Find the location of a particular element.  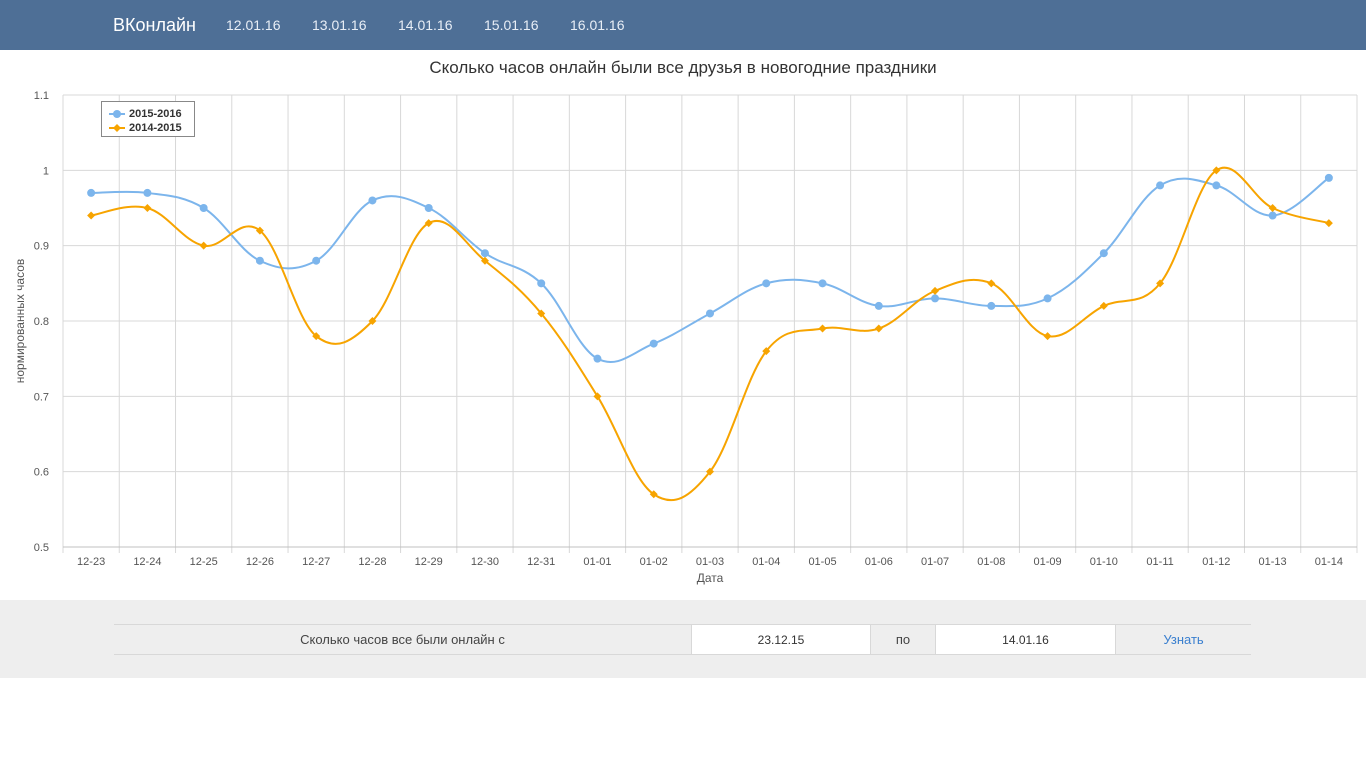

nav-date-link-4: 15.01.16 is located at coordinates (511, 25).